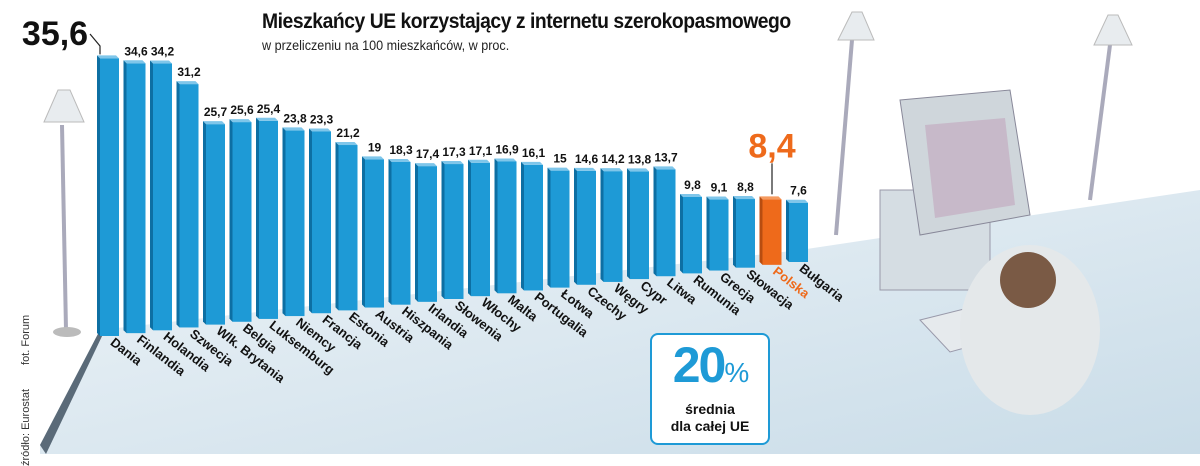 This screenshot has width=1200, height=466. What do you see at coordinates (95, 44) in the screenshot?
I see `leader-line` at bounding box center [95, 44].